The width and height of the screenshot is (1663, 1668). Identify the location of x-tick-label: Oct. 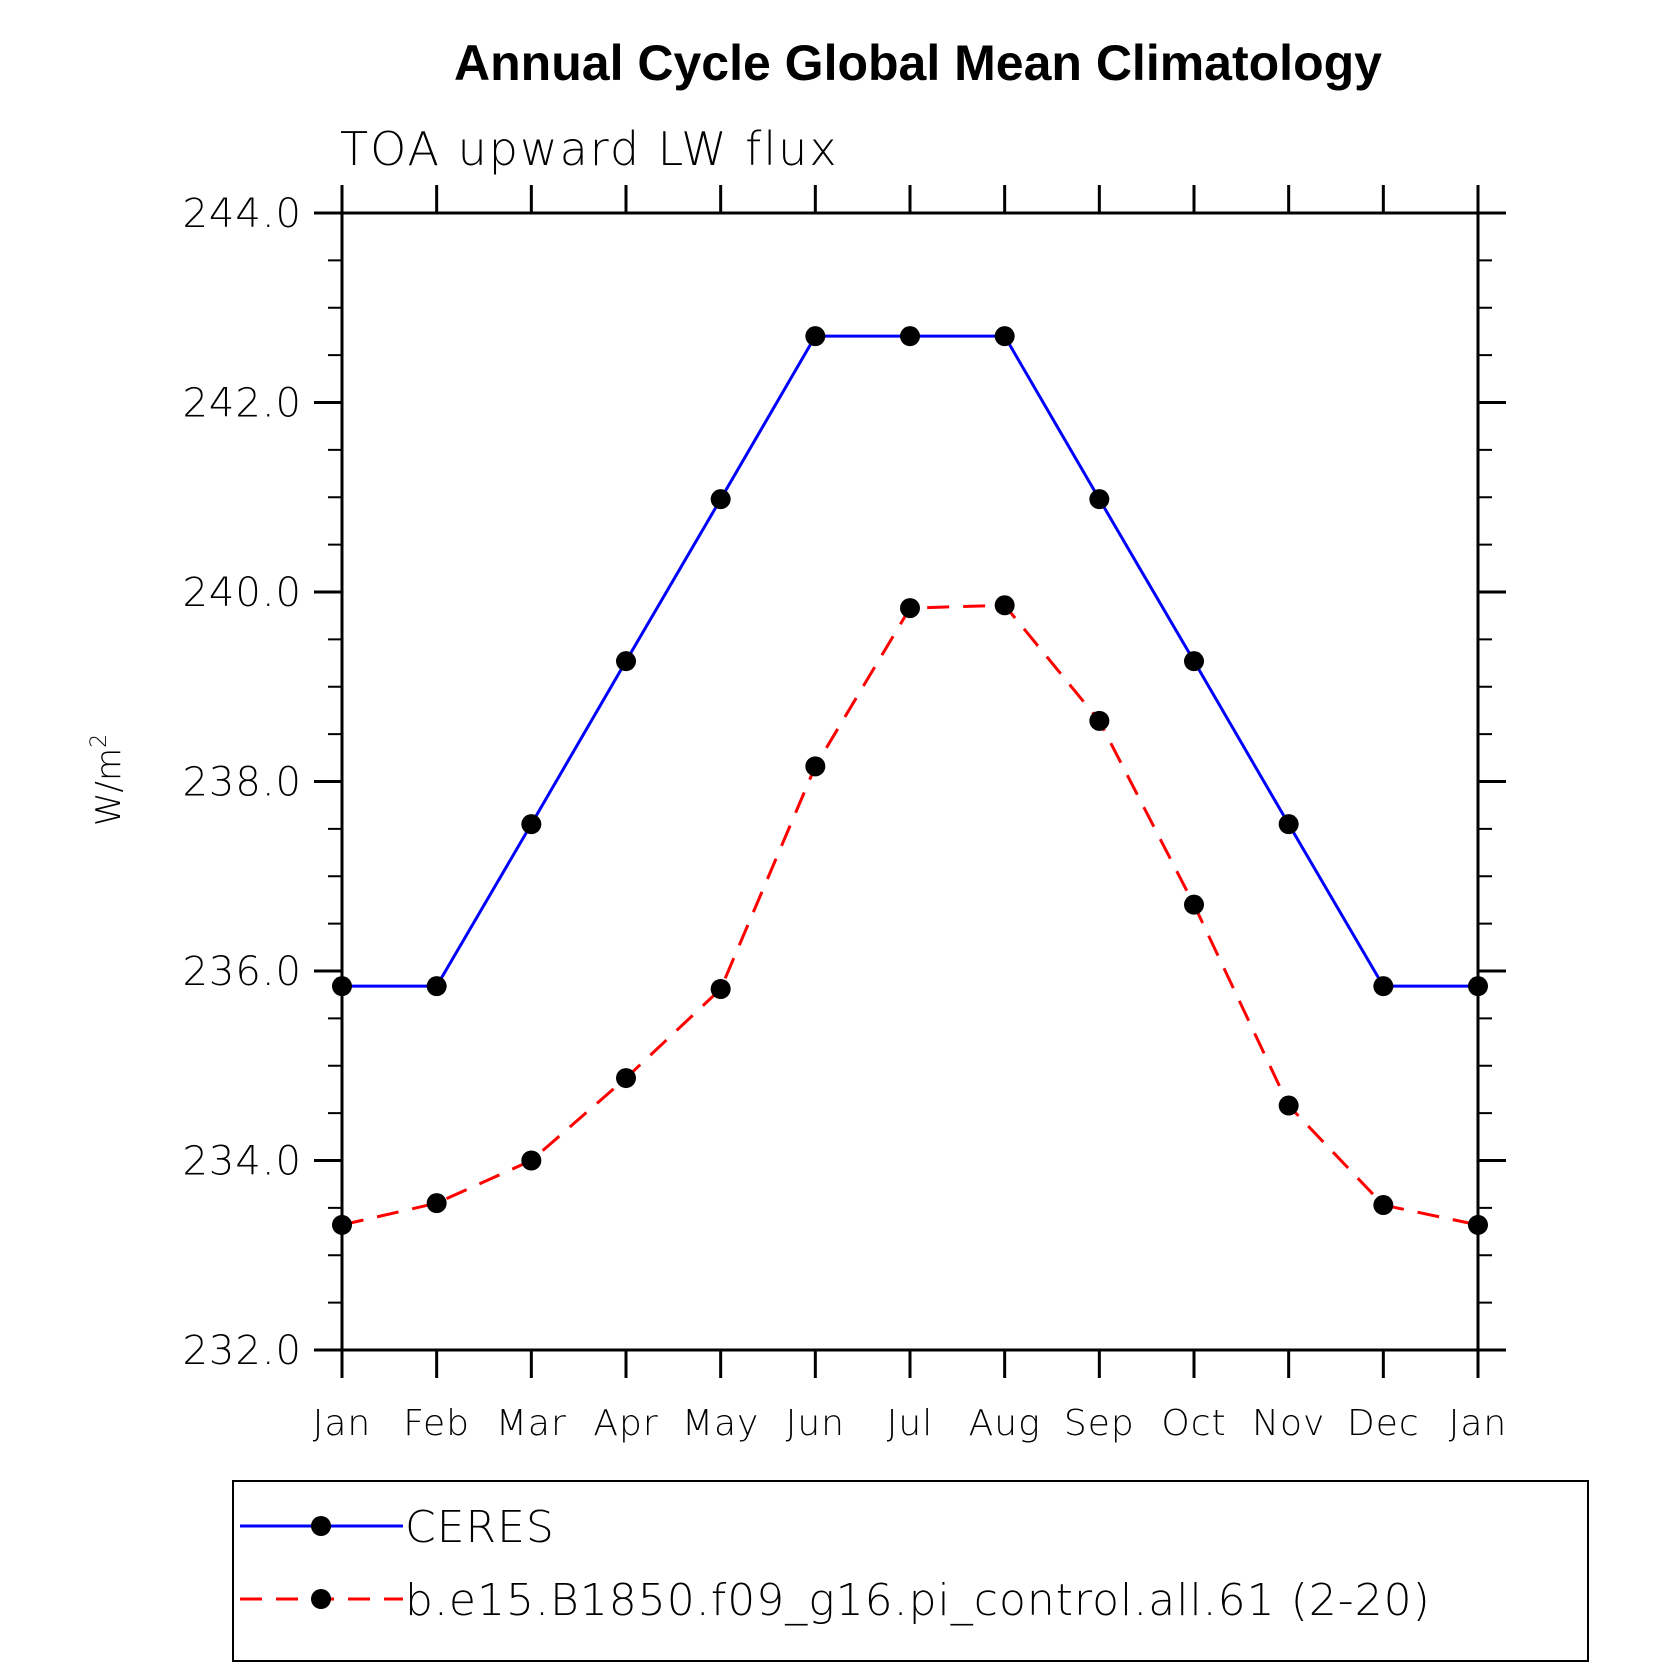
(1193, 1423).